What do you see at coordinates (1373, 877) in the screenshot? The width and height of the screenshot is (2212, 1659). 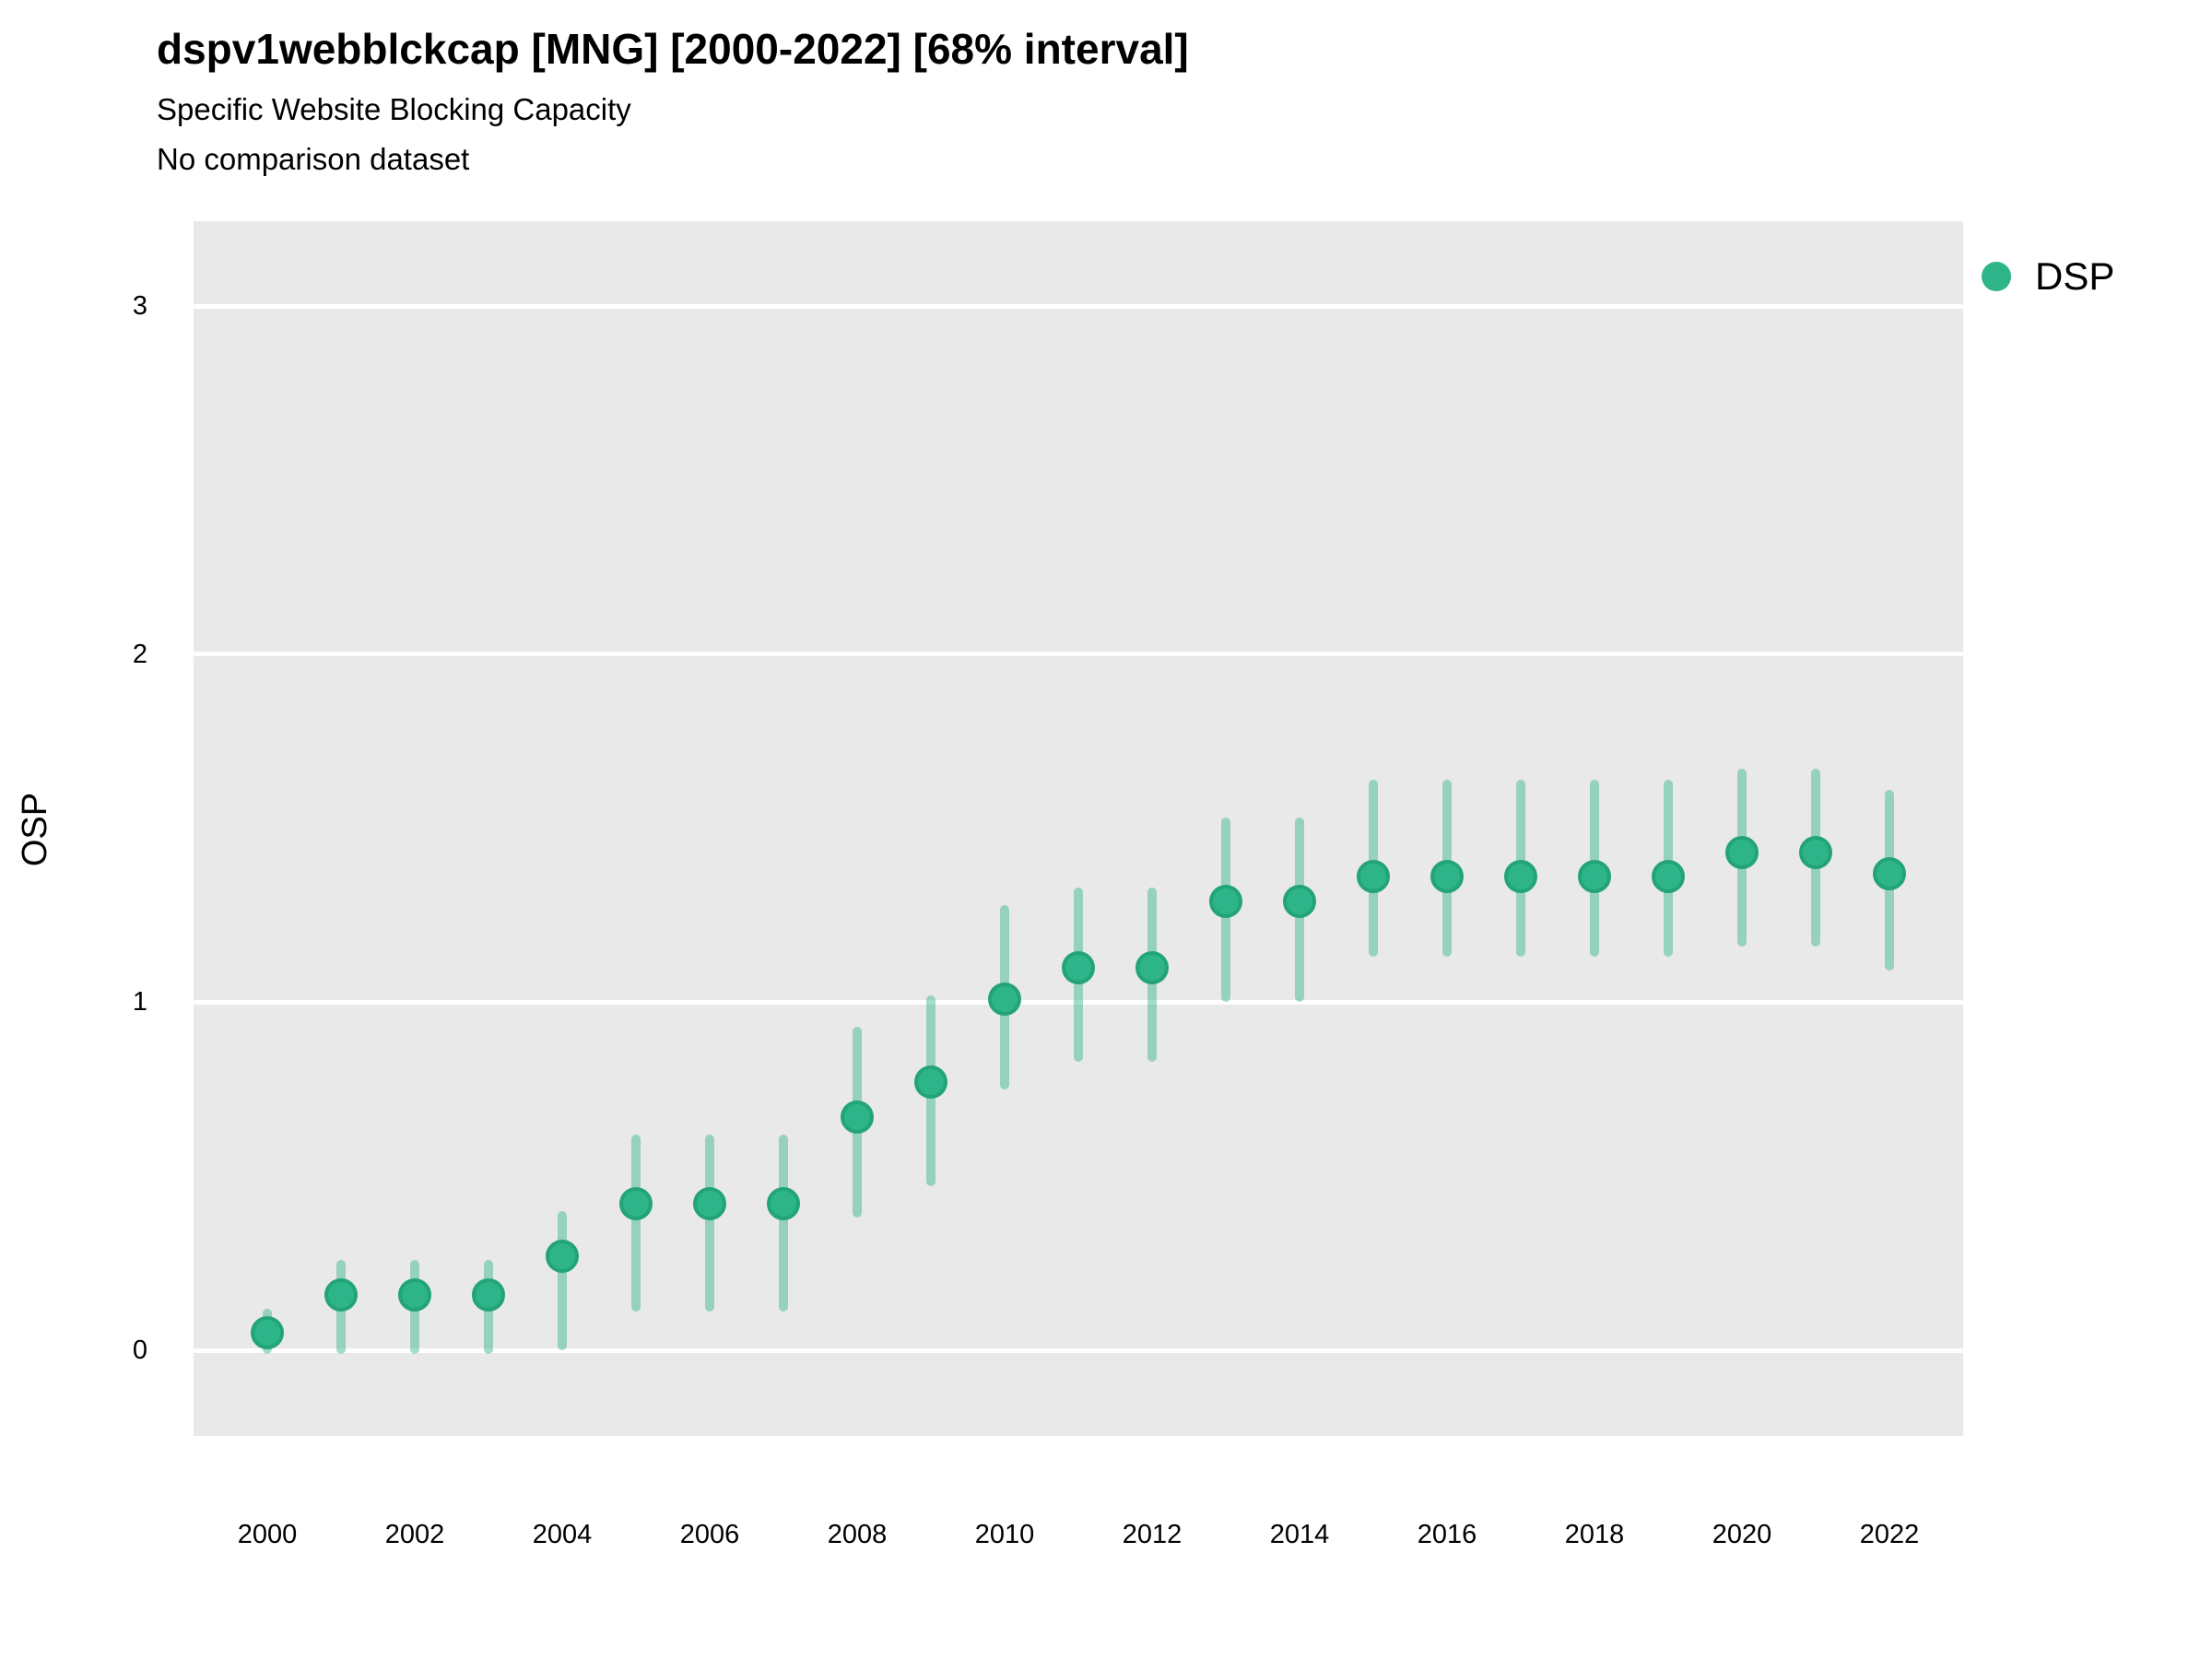 I see `data-point-2015` at bounding box center [1373, 877].